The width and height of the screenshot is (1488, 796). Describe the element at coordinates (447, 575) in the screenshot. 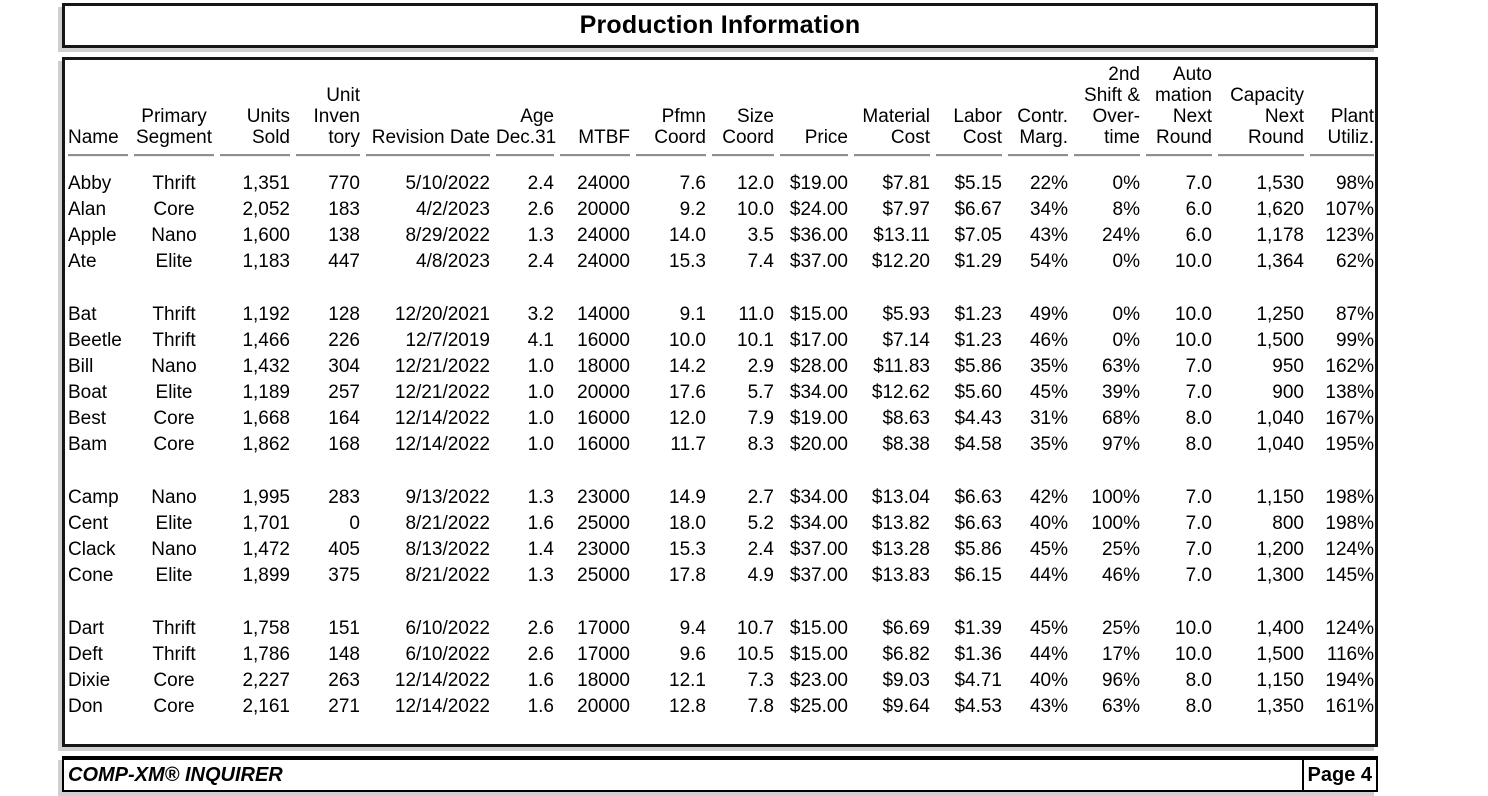

I see `cell-revision-date: 8/21/2022` at that location.